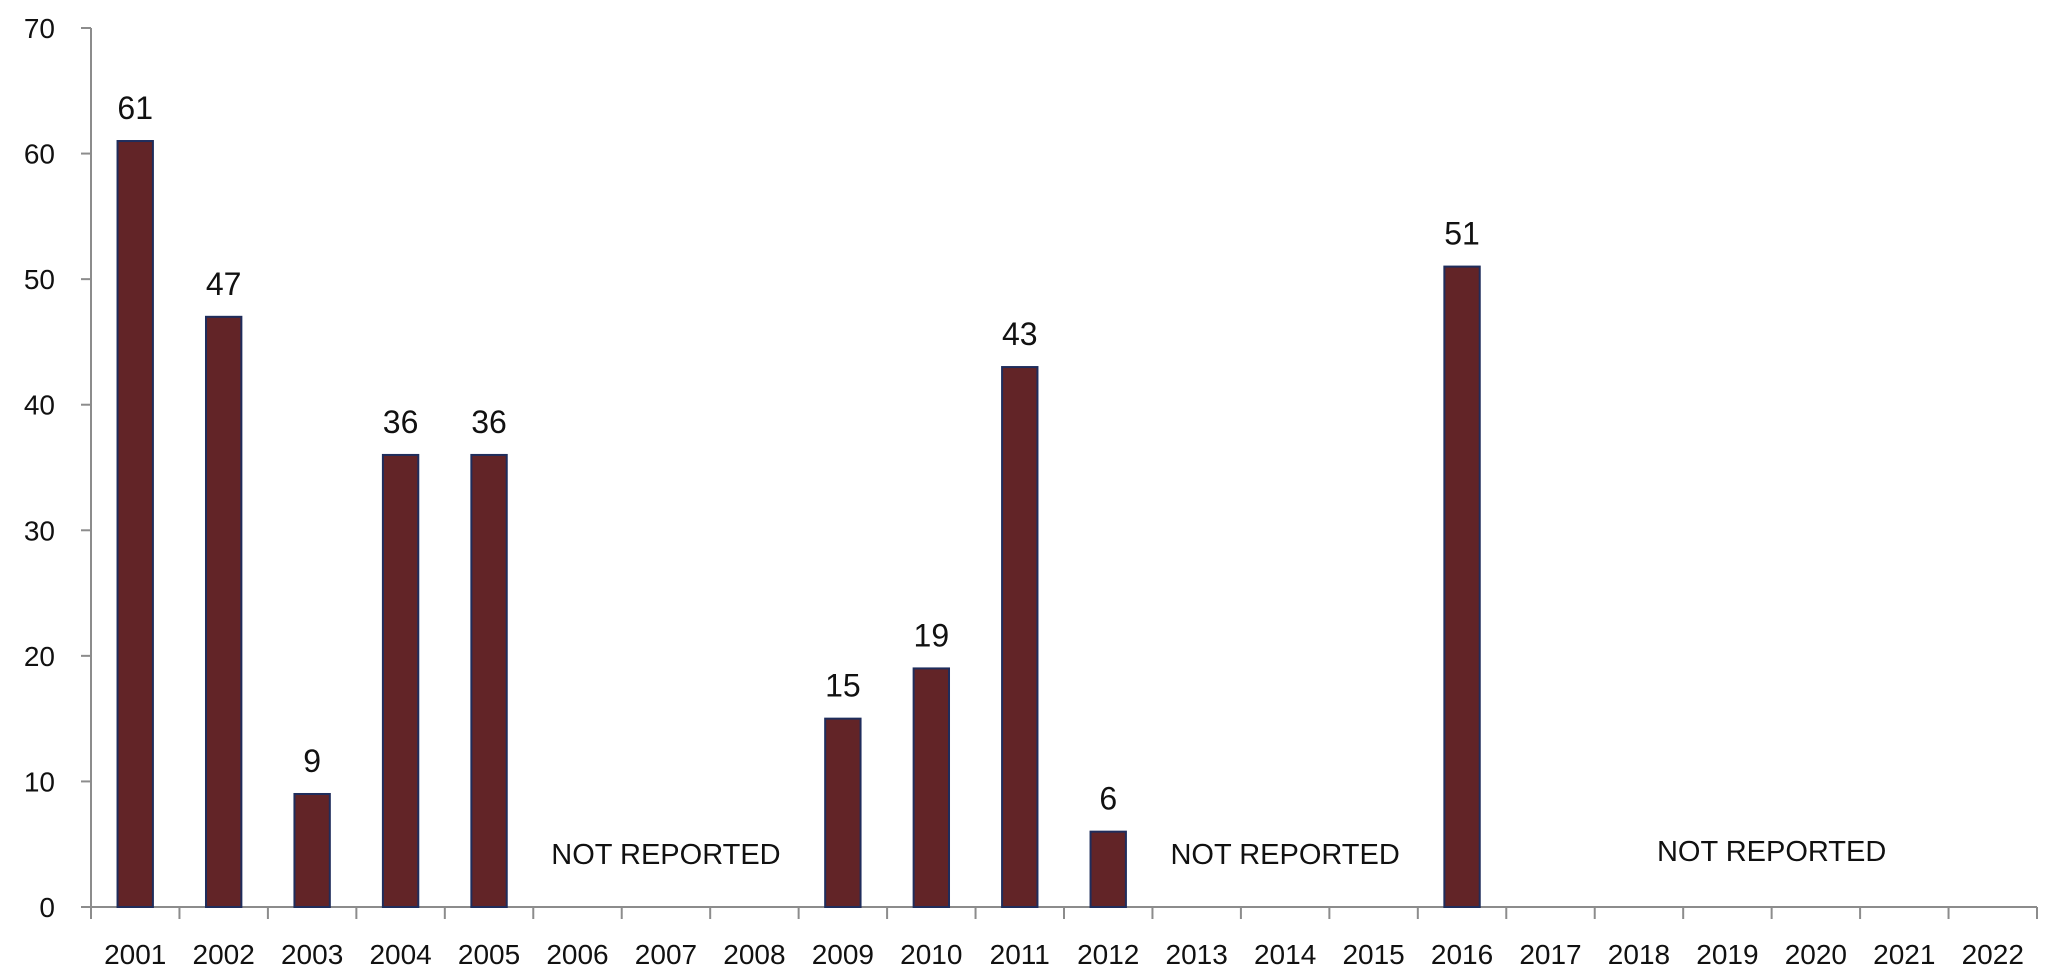  Describe the element at coordinates (223, 612) in the screenshot. I see `bar-2002` at that location.